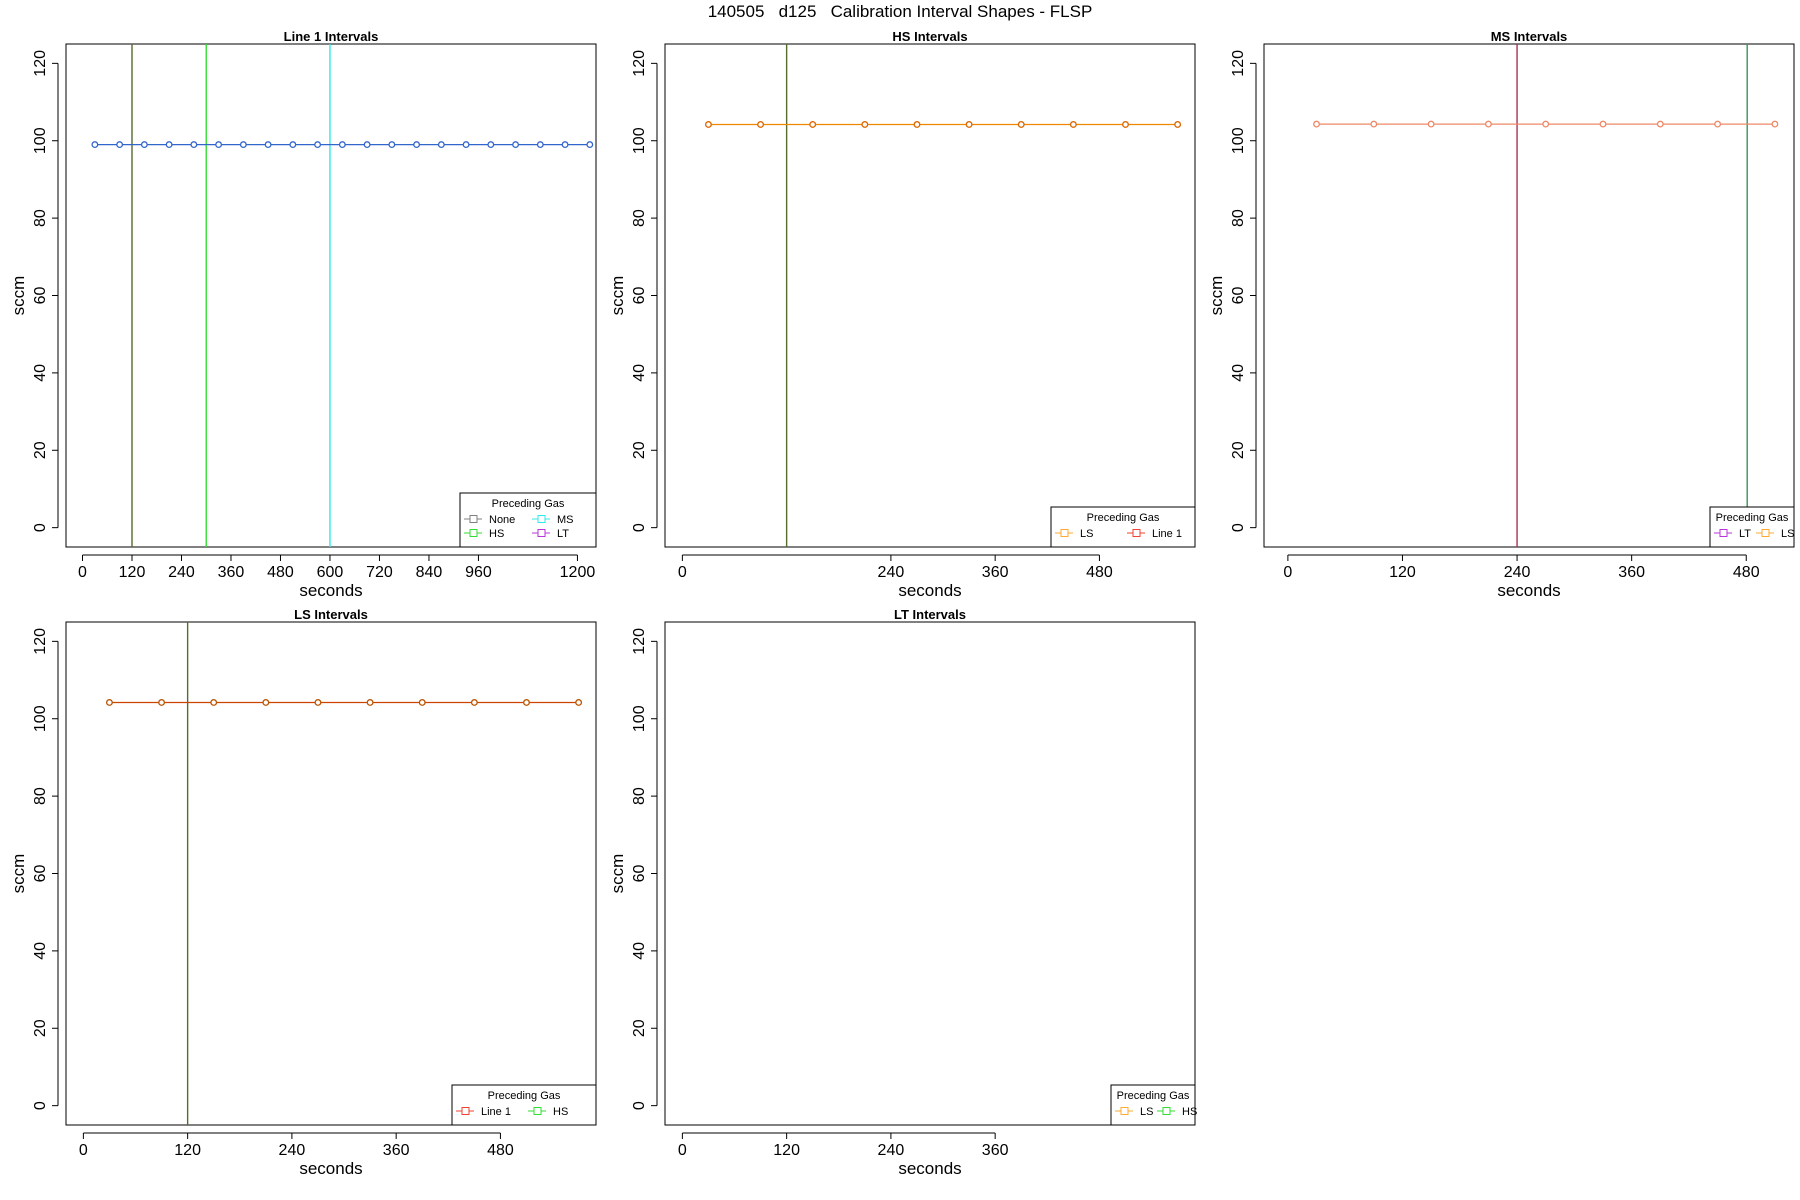 Image resolution: width=1800 pixels, height=1200 pixels. Describe the element at coordinates (1099, 572) in the screenshot. I see `x-tick-label: 480` at that location.